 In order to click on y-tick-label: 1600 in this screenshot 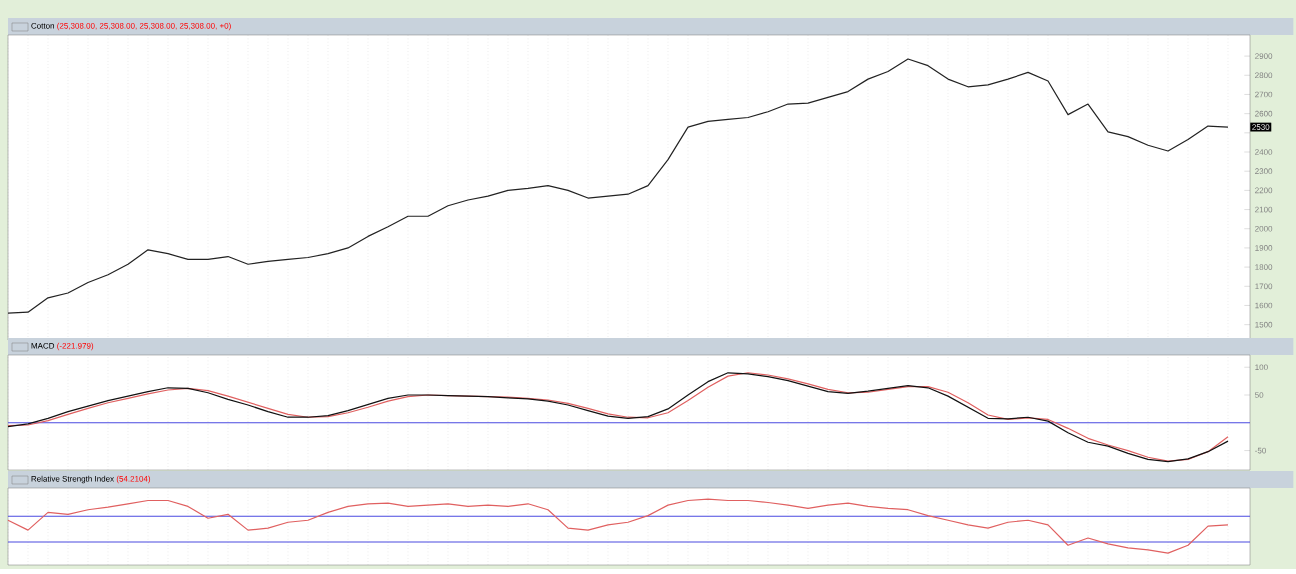, I will do `click(1264, 305)`.